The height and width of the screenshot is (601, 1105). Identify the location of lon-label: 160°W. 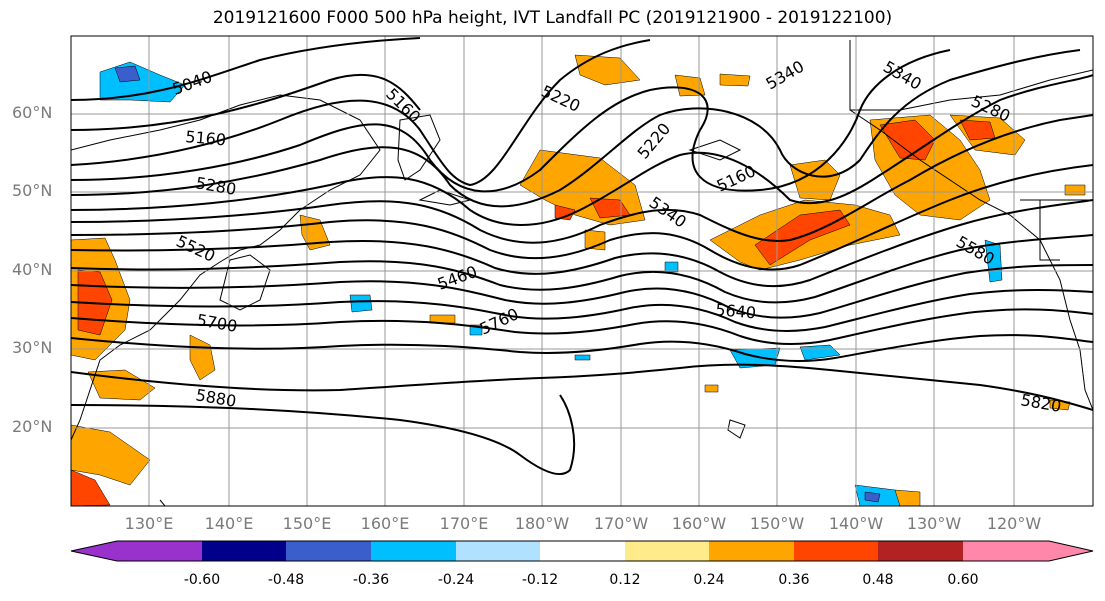
(699, 523).